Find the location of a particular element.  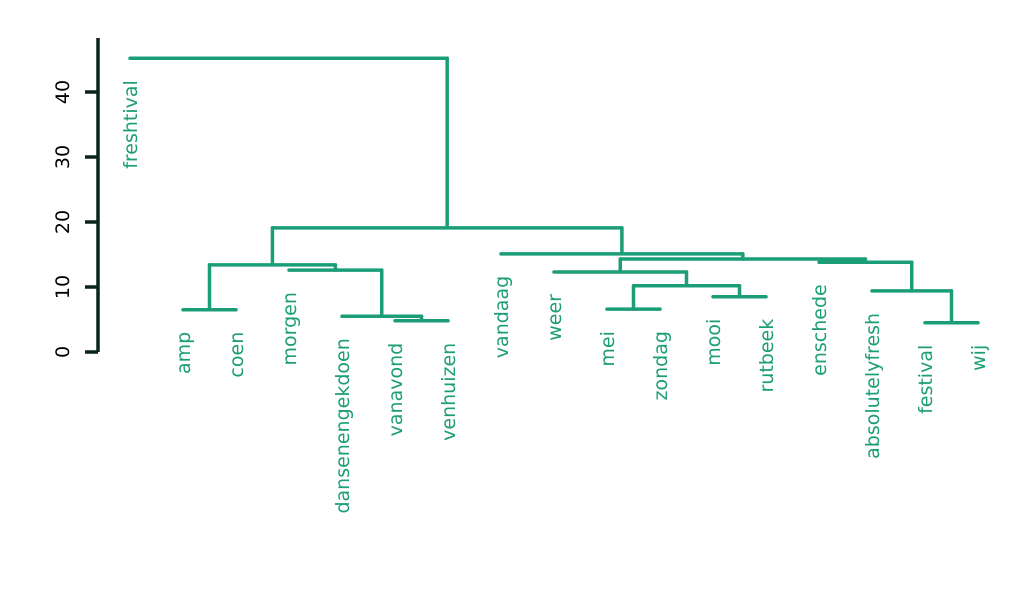

leaf-label-enschede: enschede is located at coordinates (820, 330).